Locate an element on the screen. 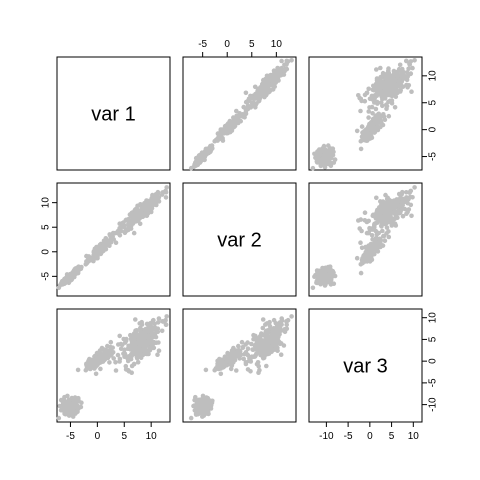 Image resolution: width=480 pixels, height=480 pixels. y-tick-label: -10 is located at coordinates (433, 404).